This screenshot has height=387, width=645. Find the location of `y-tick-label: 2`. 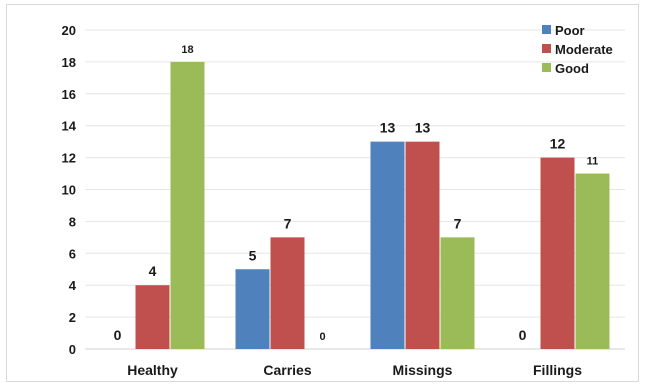

y-tick-label: 2 is located at coordinates (72, 317).